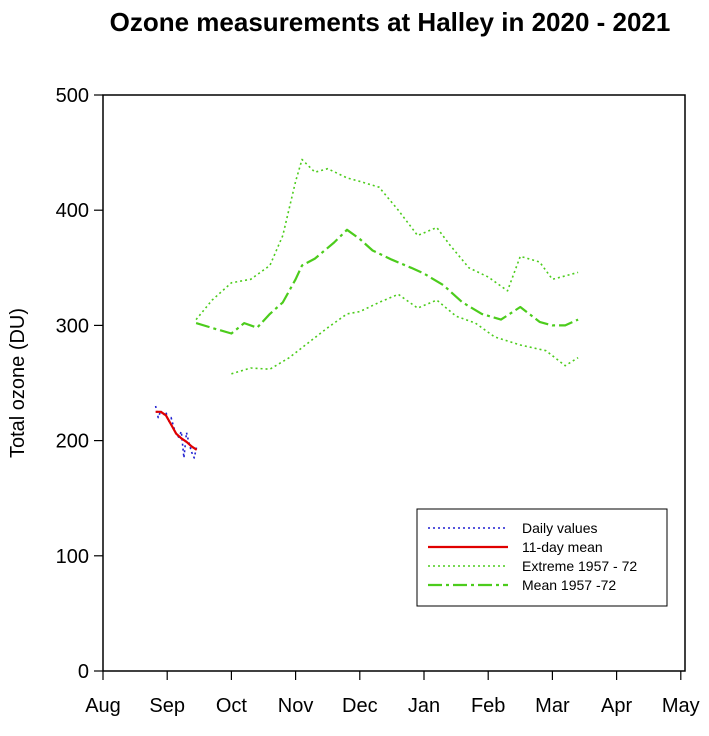 The height and width of the screenshot is (736, 709). I want to click on series-line-extreme-1957-72-upper, so click(387, 239).